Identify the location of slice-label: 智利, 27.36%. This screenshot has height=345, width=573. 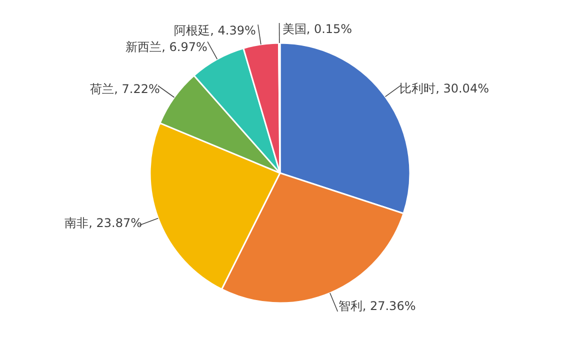
(377, 305).